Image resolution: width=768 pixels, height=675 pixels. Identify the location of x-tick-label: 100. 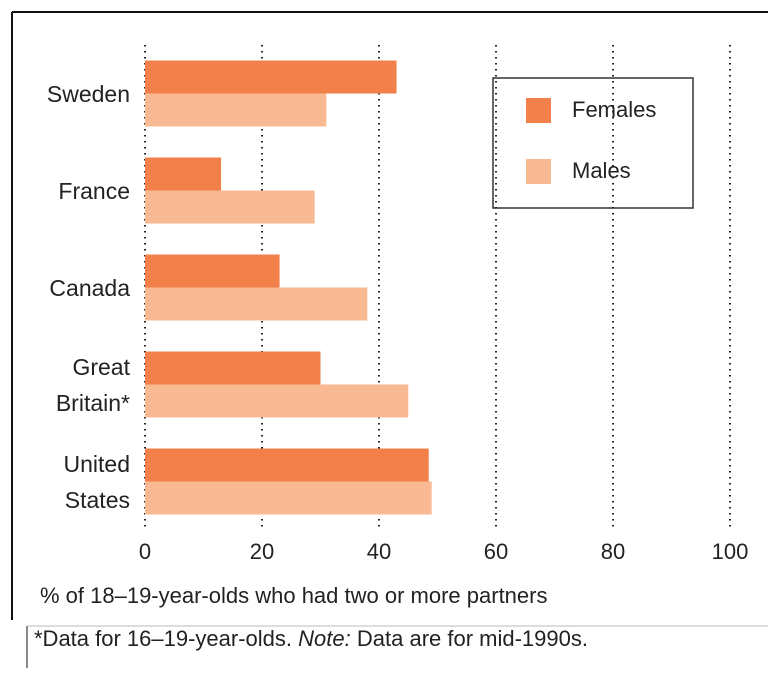
(730, 551).